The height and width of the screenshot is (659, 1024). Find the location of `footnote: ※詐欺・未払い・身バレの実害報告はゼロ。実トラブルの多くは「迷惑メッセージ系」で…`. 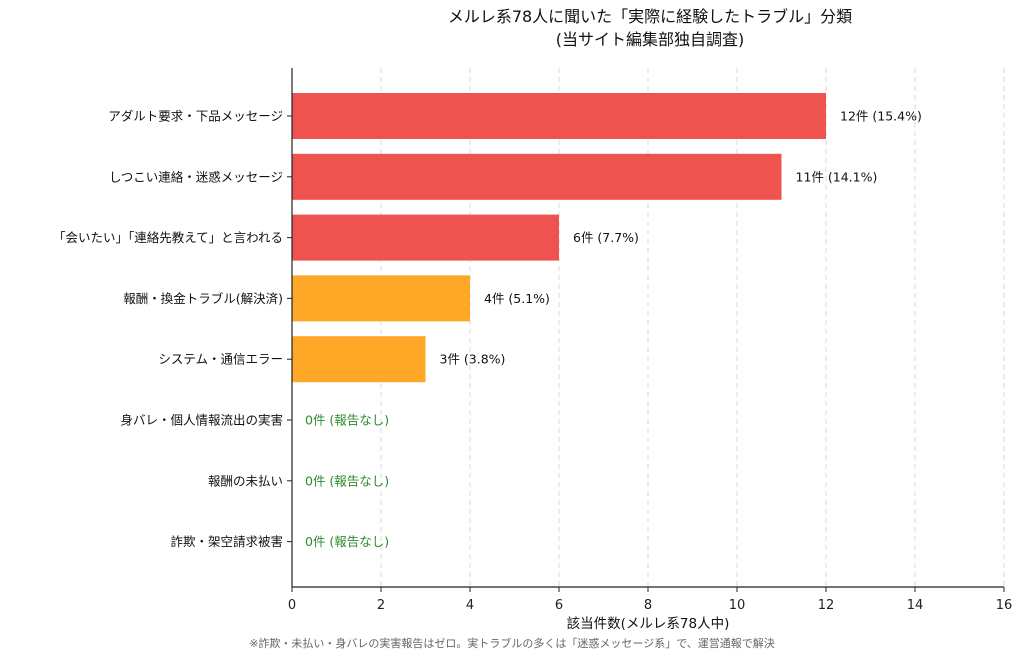

footnote: ※詐欺・未払い・身バレの実害報告はゼロ。実トラブルの多くは「迷惑メッセージ系」で… is located at coordinates (512, 643).